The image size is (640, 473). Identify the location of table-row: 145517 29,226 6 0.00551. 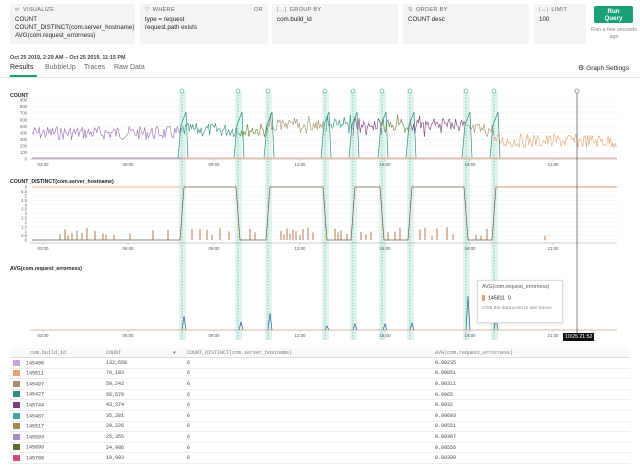
(320, 427).